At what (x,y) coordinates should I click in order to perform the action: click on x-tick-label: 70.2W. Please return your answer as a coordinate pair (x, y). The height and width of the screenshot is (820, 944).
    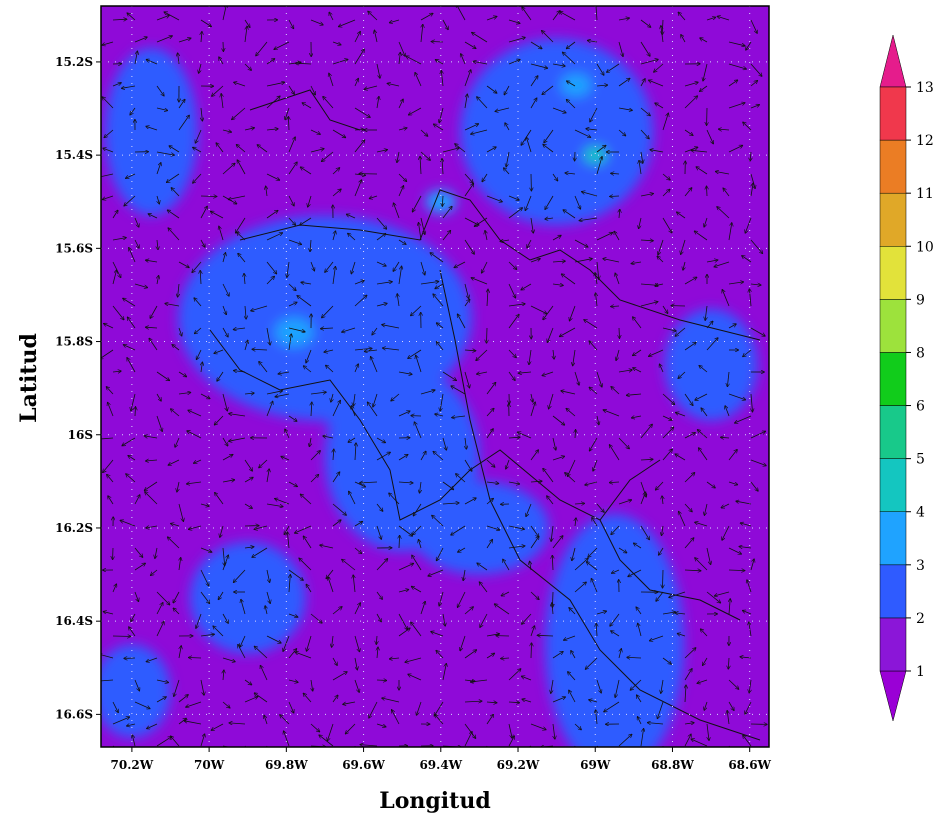
    Looking at the image, I should click on (132, 765).